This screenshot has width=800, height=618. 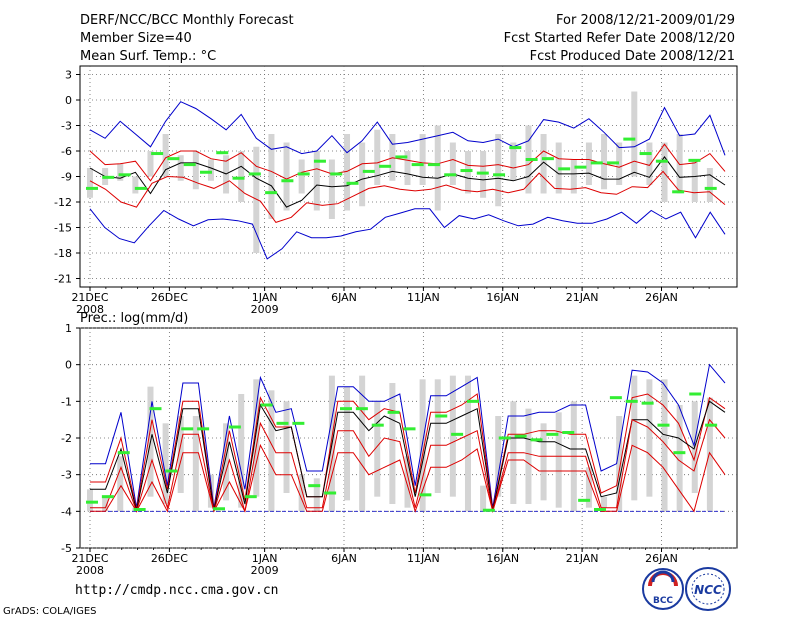 What do you see at coordinates (632, 56) in the screenshot?
I see `fcst-produced-date: Fcst Produced Date 2008/12/21` at bounding box center [632, 56].